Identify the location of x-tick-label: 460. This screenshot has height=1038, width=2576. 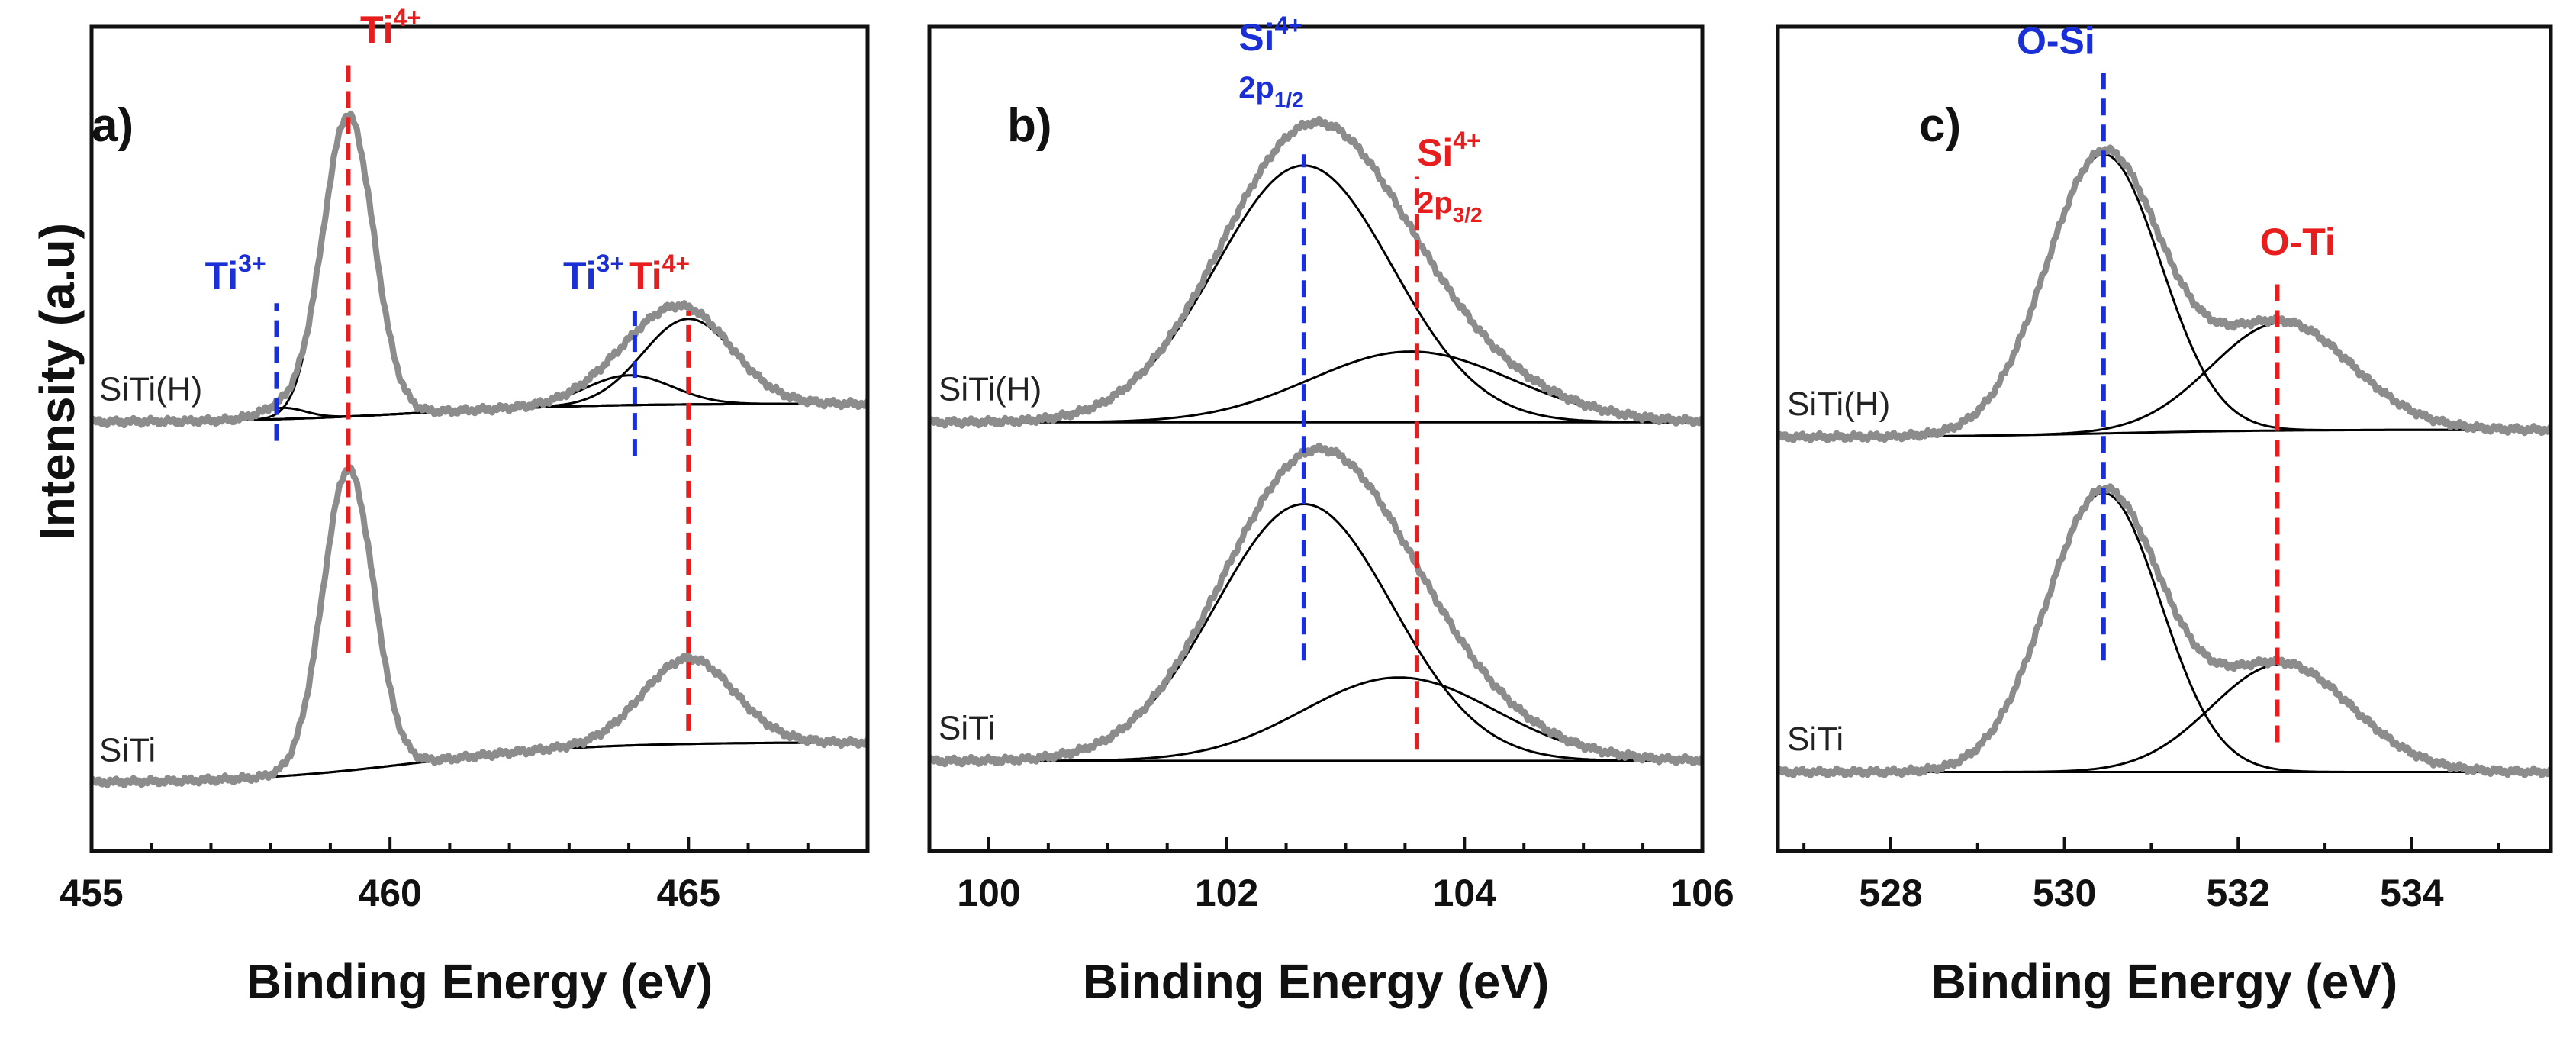
(389, 893).